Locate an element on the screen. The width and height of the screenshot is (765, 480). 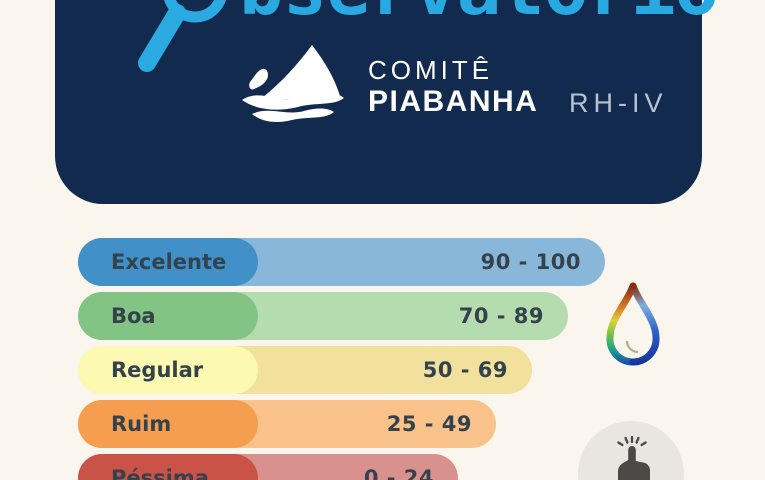
region-code: RH-IV is located at coordinates (618, 103).